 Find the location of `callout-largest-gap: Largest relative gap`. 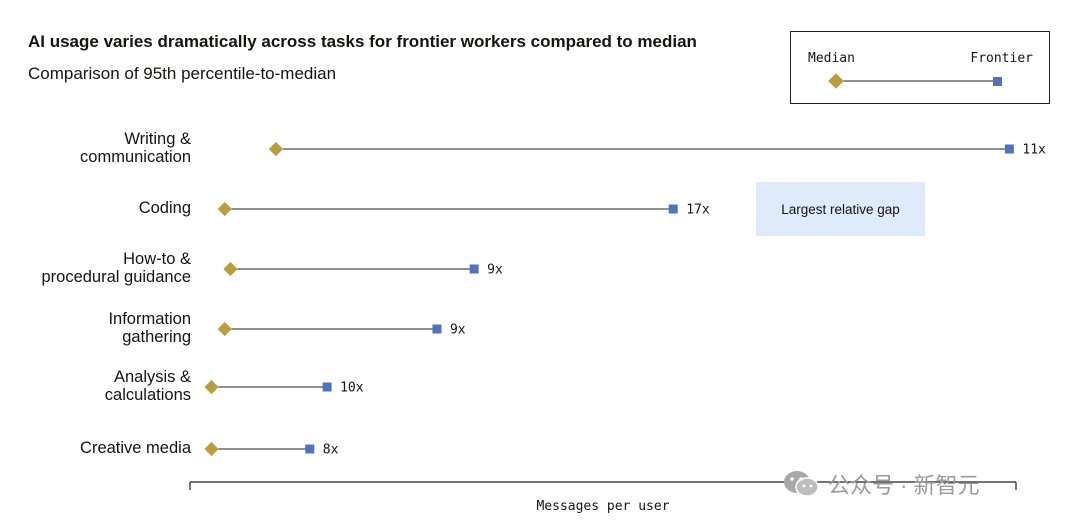

callout-largest-gap: Largest relative gap is located at coordinates (840, 209).